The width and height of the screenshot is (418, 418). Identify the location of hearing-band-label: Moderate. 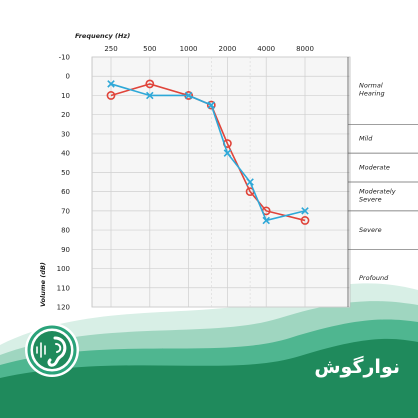
(374, 168).